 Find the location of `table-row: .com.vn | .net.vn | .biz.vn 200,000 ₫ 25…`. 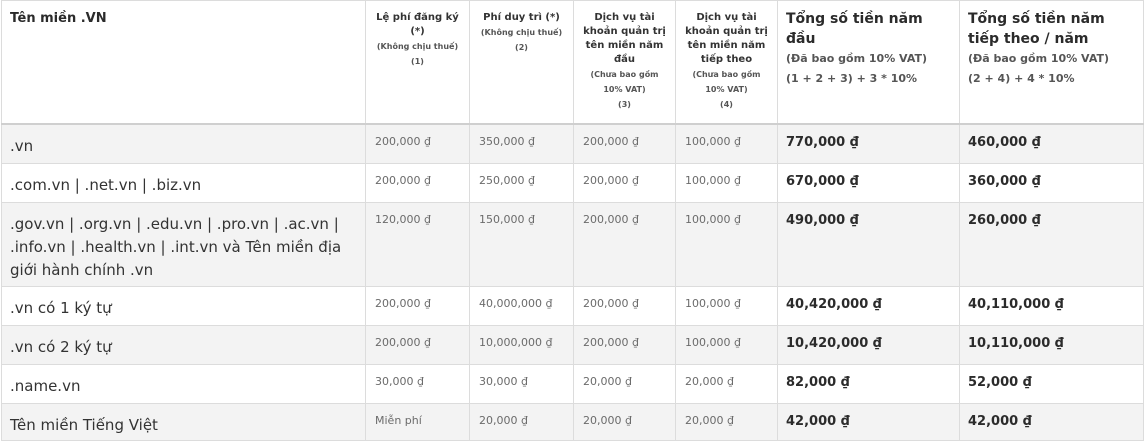

table-row: .com.vn | .net.vn | .biz.vn 200,000 ₫ 25… is located at coordinates (572, 183).